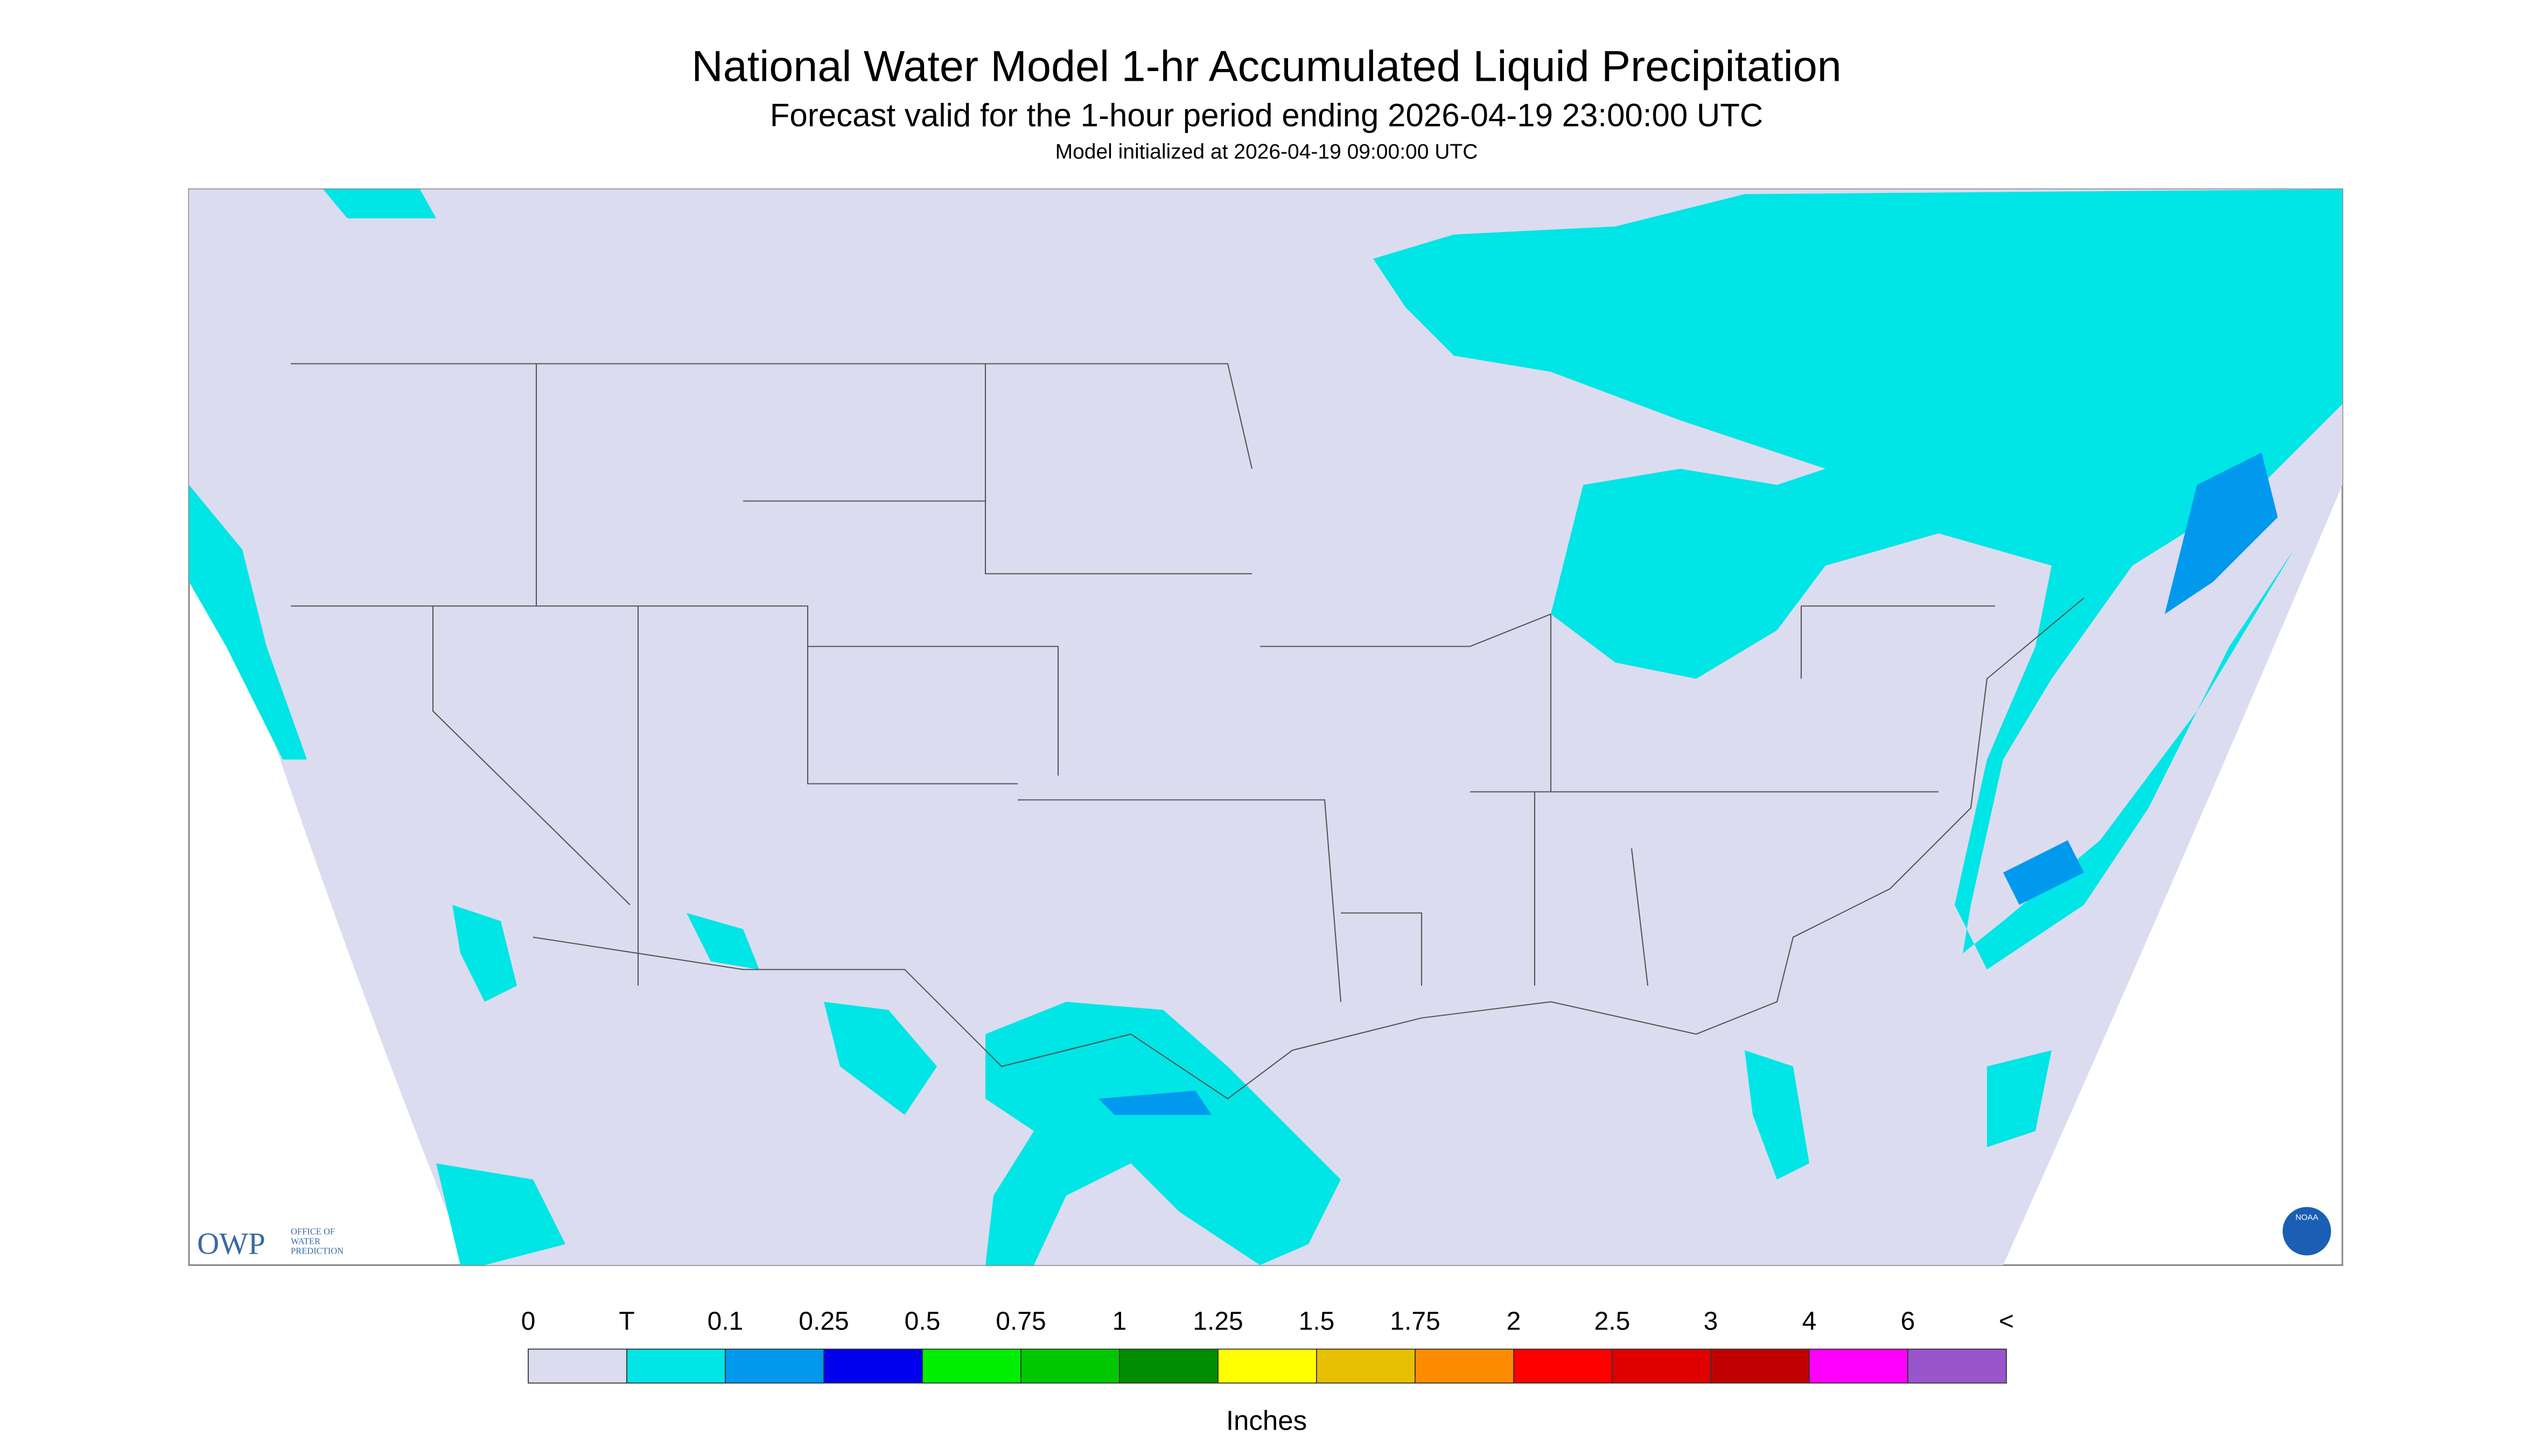 The width and height of the screenshot is (2533, 1456). I want to click on owp-logo: OWP, so click(231, 1244).